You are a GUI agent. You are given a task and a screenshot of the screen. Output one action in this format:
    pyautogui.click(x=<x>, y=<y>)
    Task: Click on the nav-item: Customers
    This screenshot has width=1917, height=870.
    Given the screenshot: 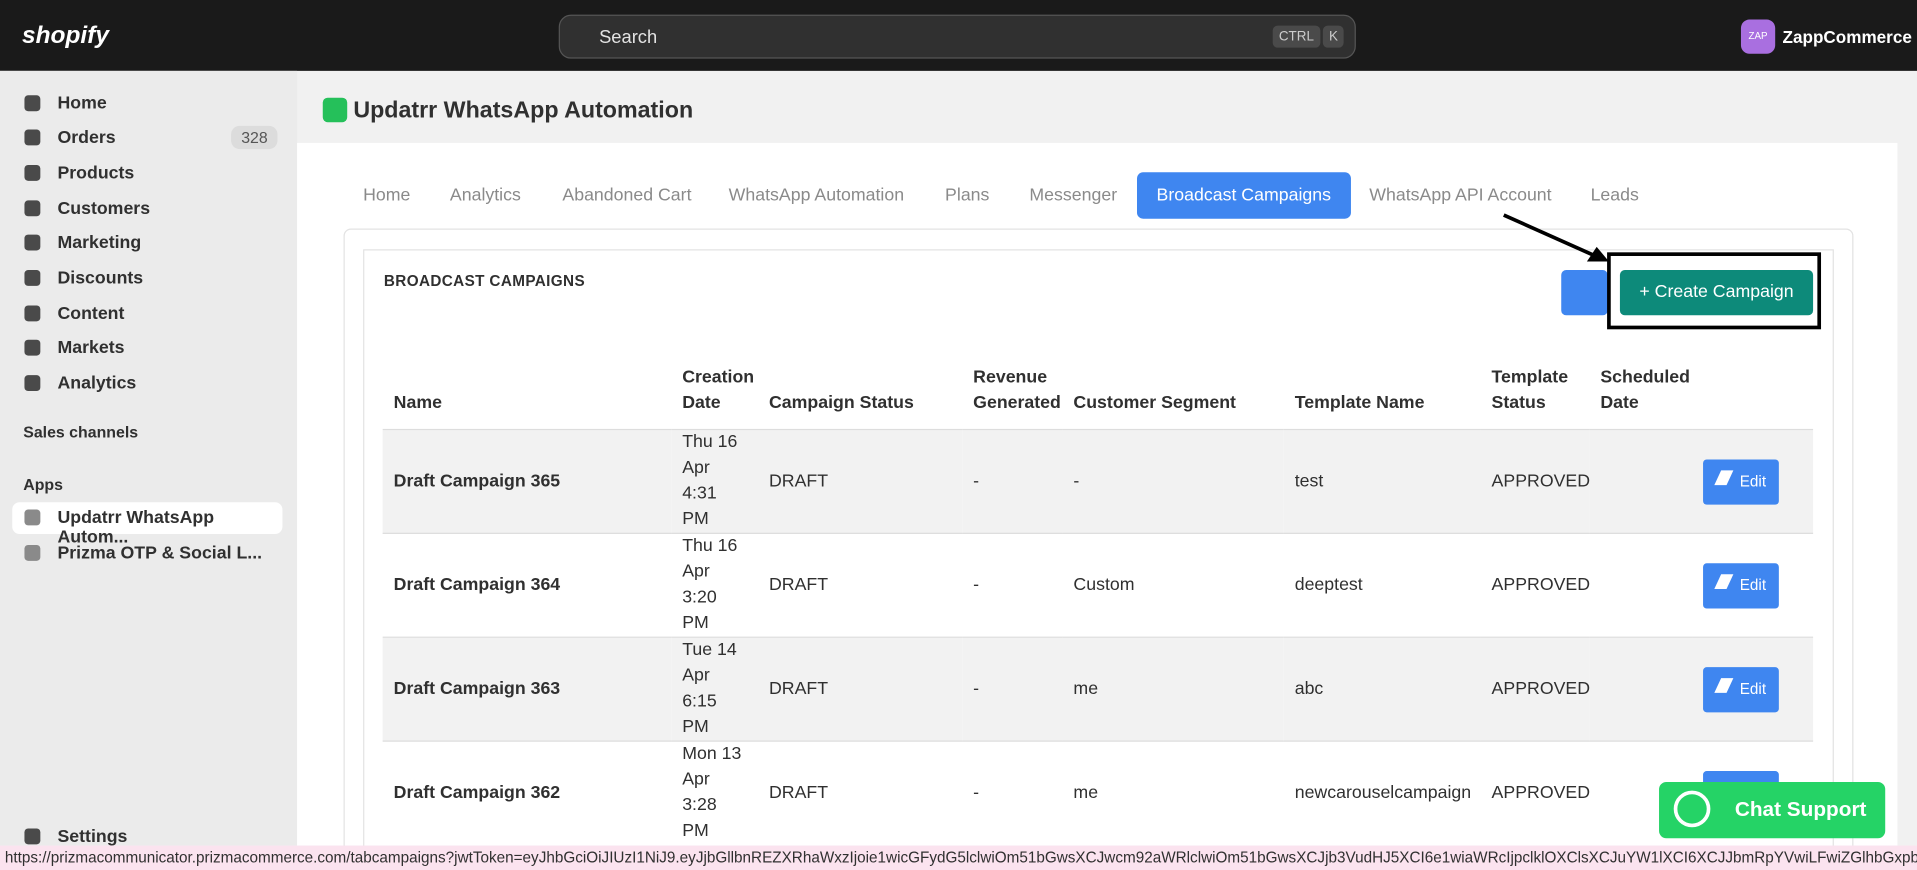 What is the action you would take?
    pyautogui.click(x=147, y=209)
    